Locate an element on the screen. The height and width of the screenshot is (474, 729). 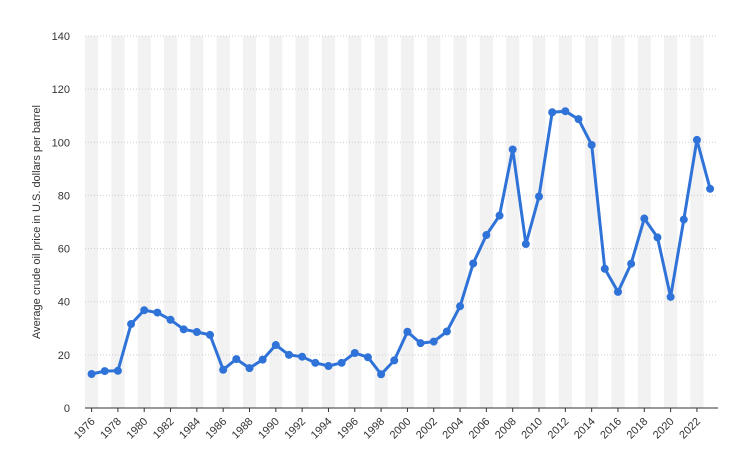
x-tick-label: 1996 is located at coordinates (348, 429).